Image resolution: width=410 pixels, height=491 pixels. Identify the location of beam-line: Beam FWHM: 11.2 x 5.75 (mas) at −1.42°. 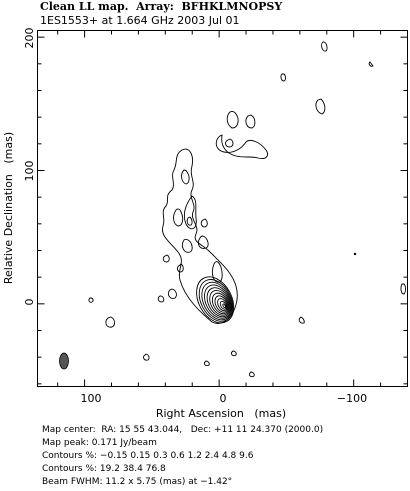
(137, 482).